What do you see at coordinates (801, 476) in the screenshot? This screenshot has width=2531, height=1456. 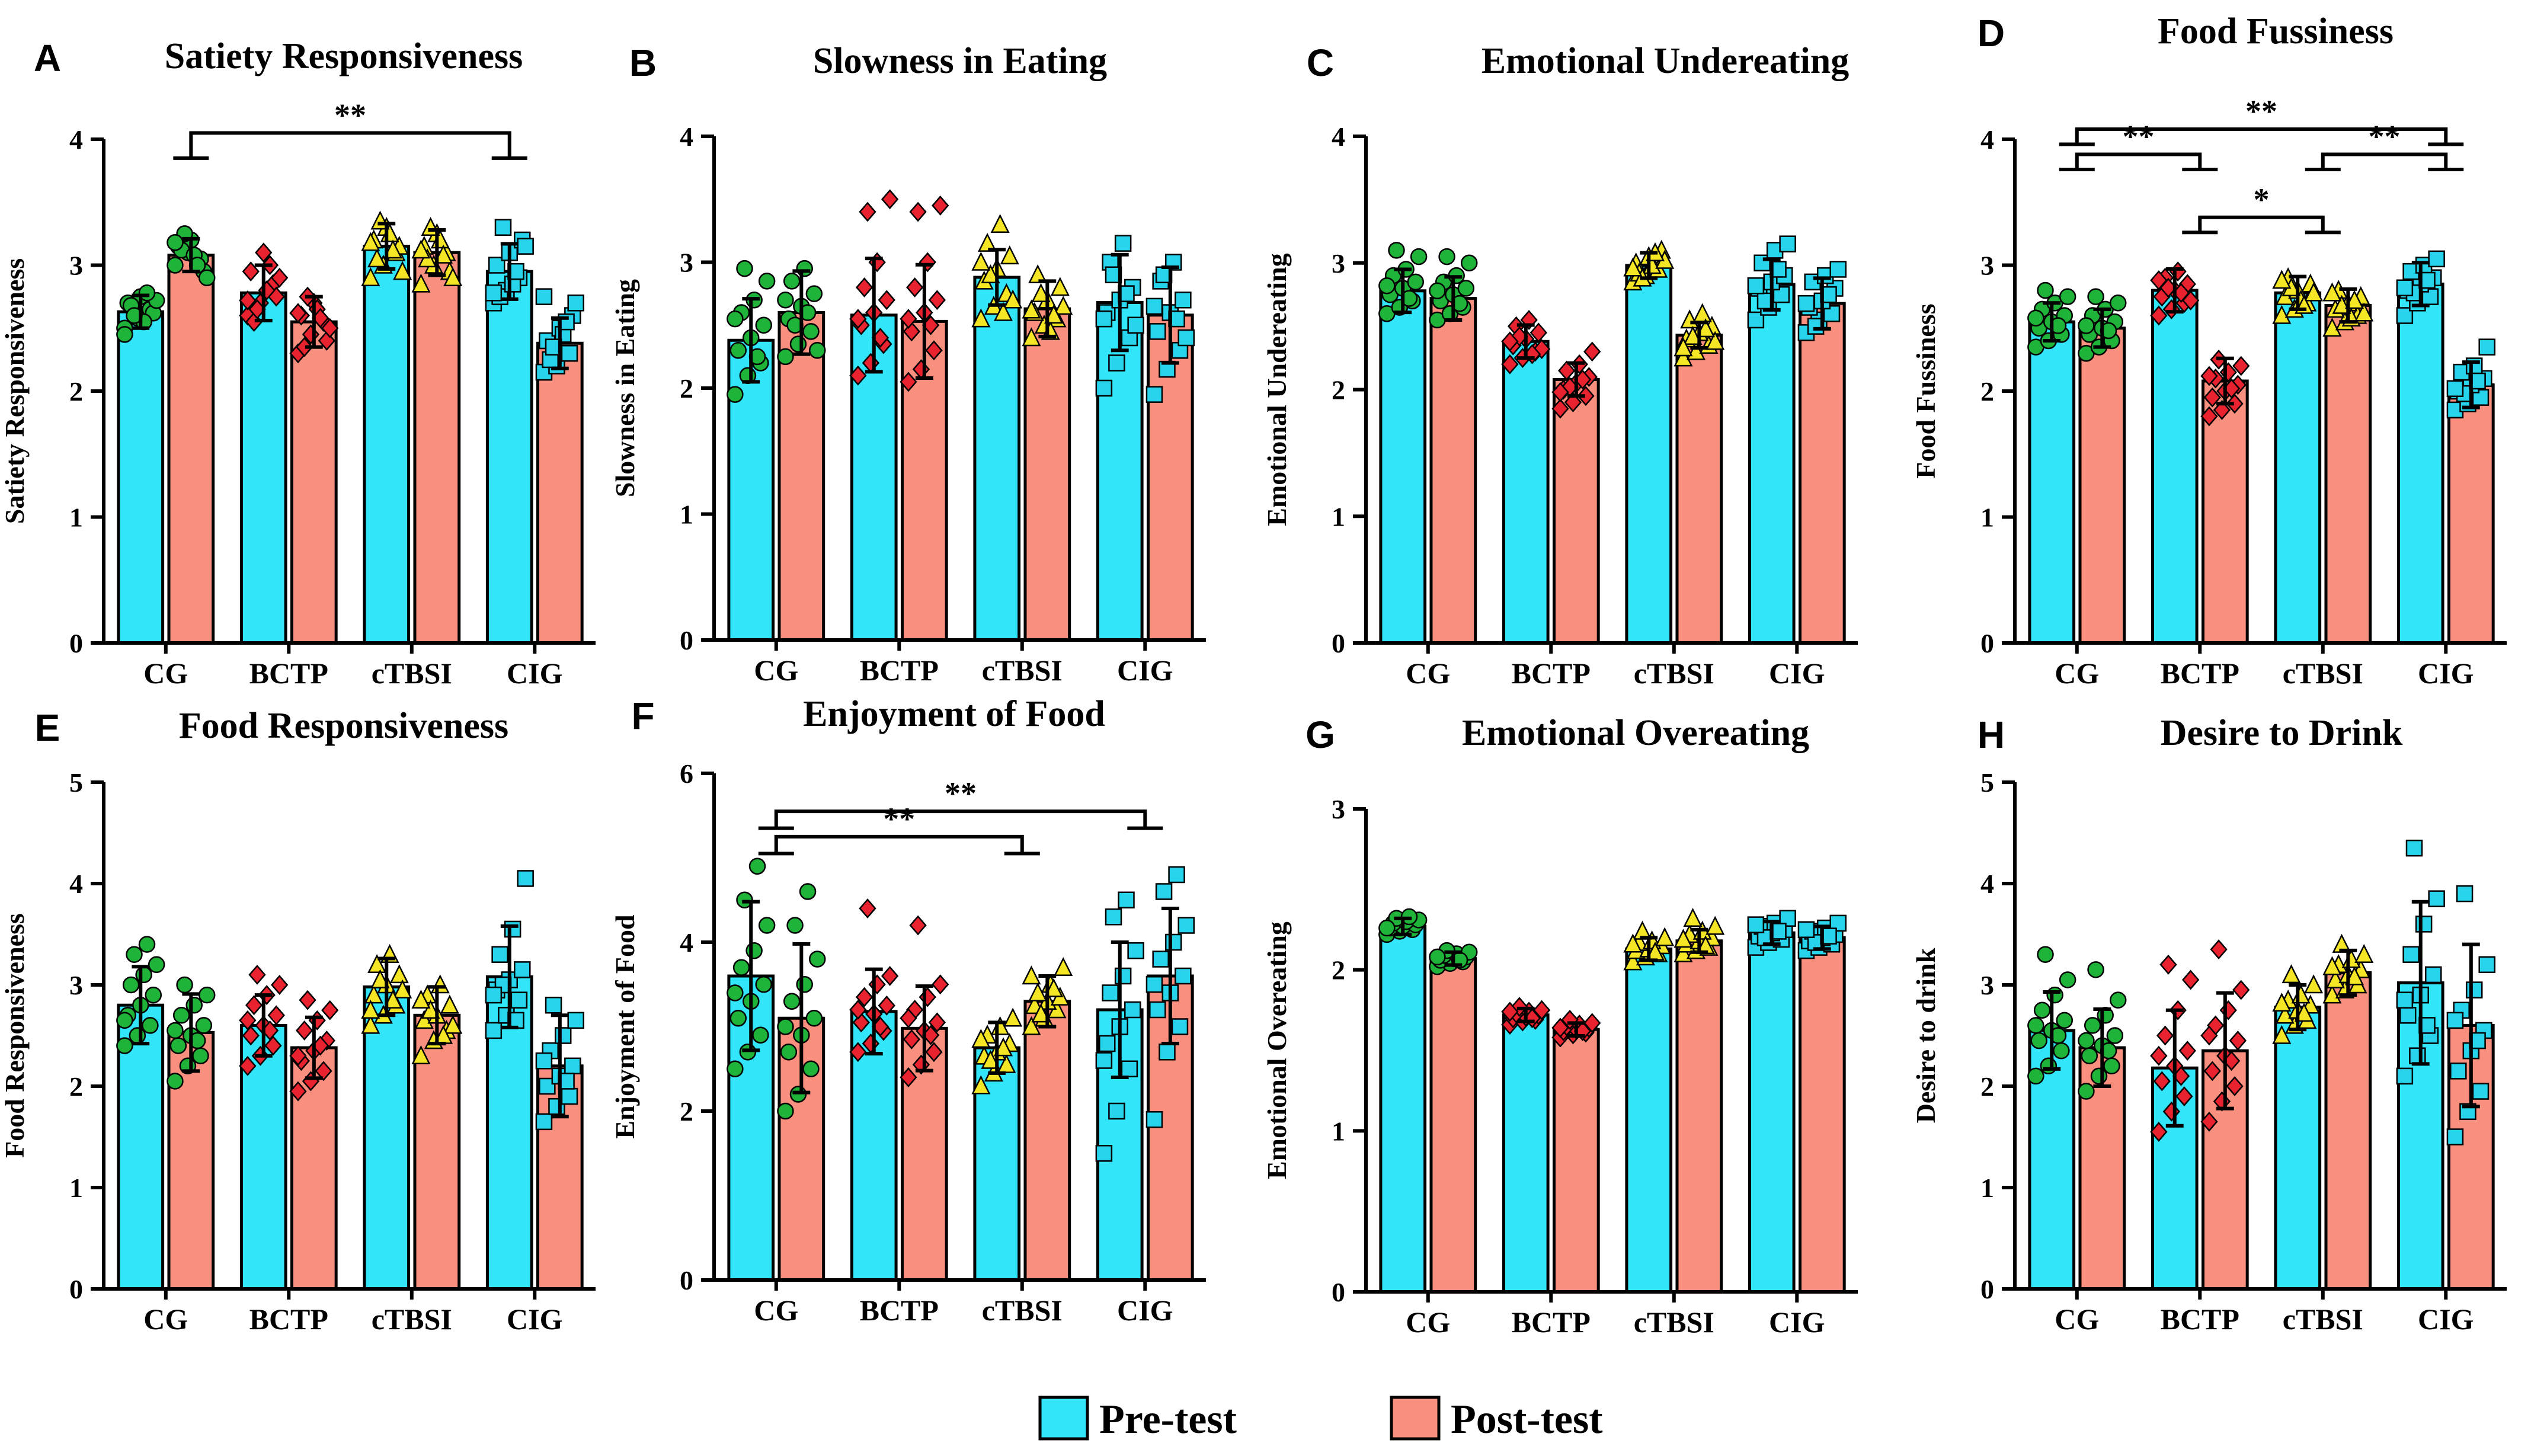 I see `bar-cg-post` at bounding box center [801, 476].